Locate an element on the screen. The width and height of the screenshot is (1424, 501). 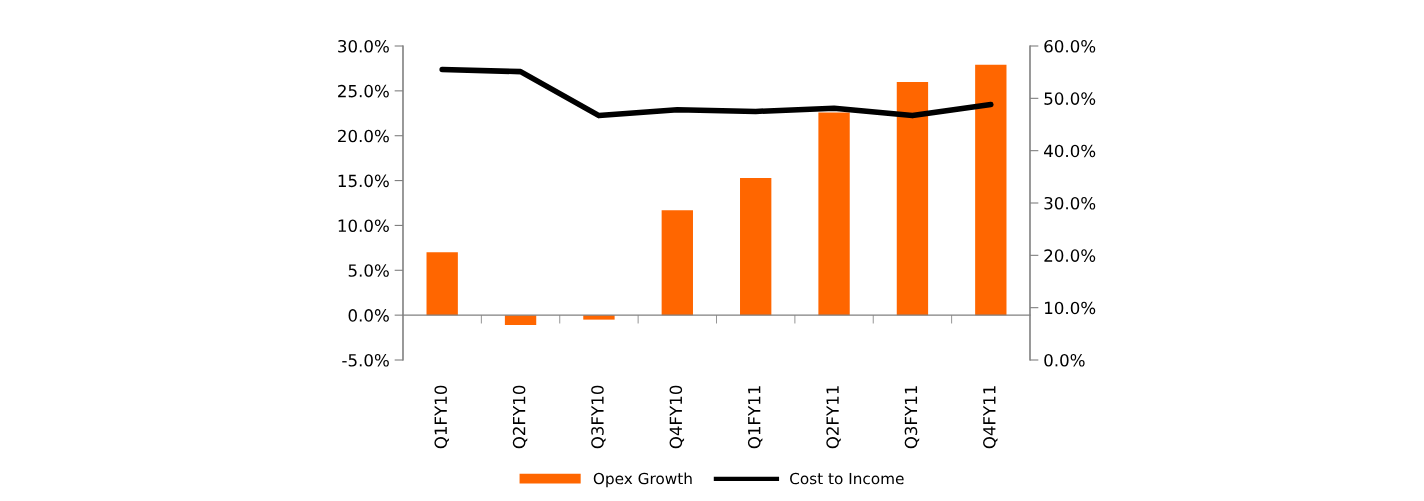
y2-tick-label: 30.0% is located at coordinates (1070, 203).